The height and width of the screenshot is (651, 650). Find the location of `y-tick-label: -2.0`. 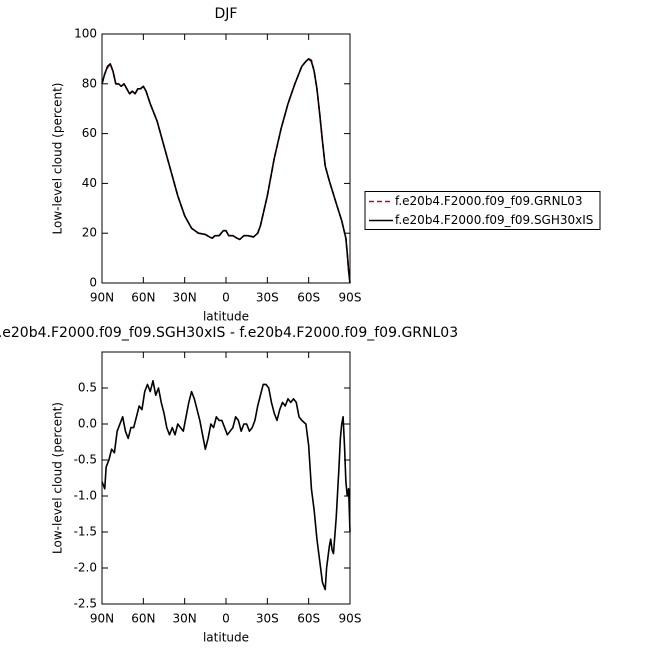

y-tick-label: -2.0 is located at coordinates (85, 568).